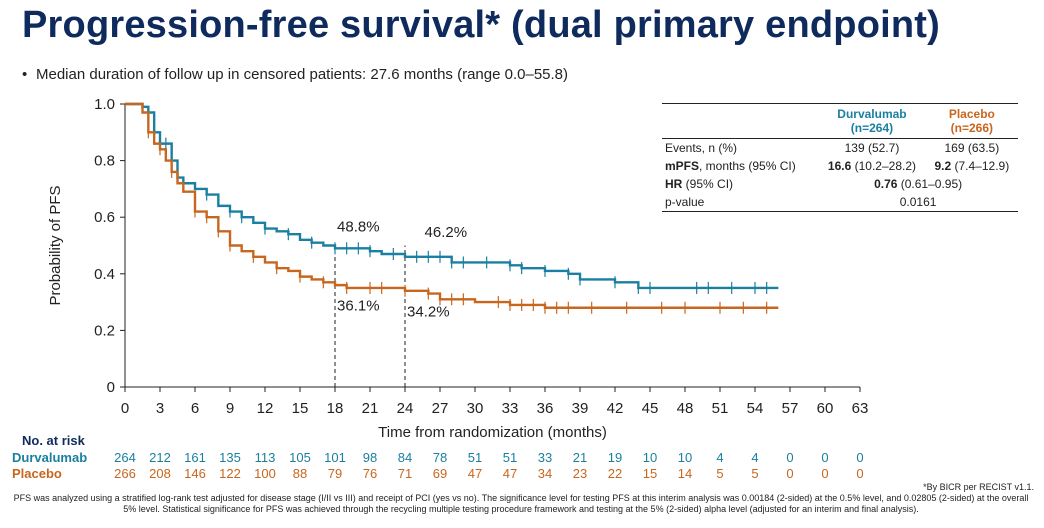 The width and height of the screenshot is (1044, 528). I want to click on x-tick-label: 33, so click(510, 408).